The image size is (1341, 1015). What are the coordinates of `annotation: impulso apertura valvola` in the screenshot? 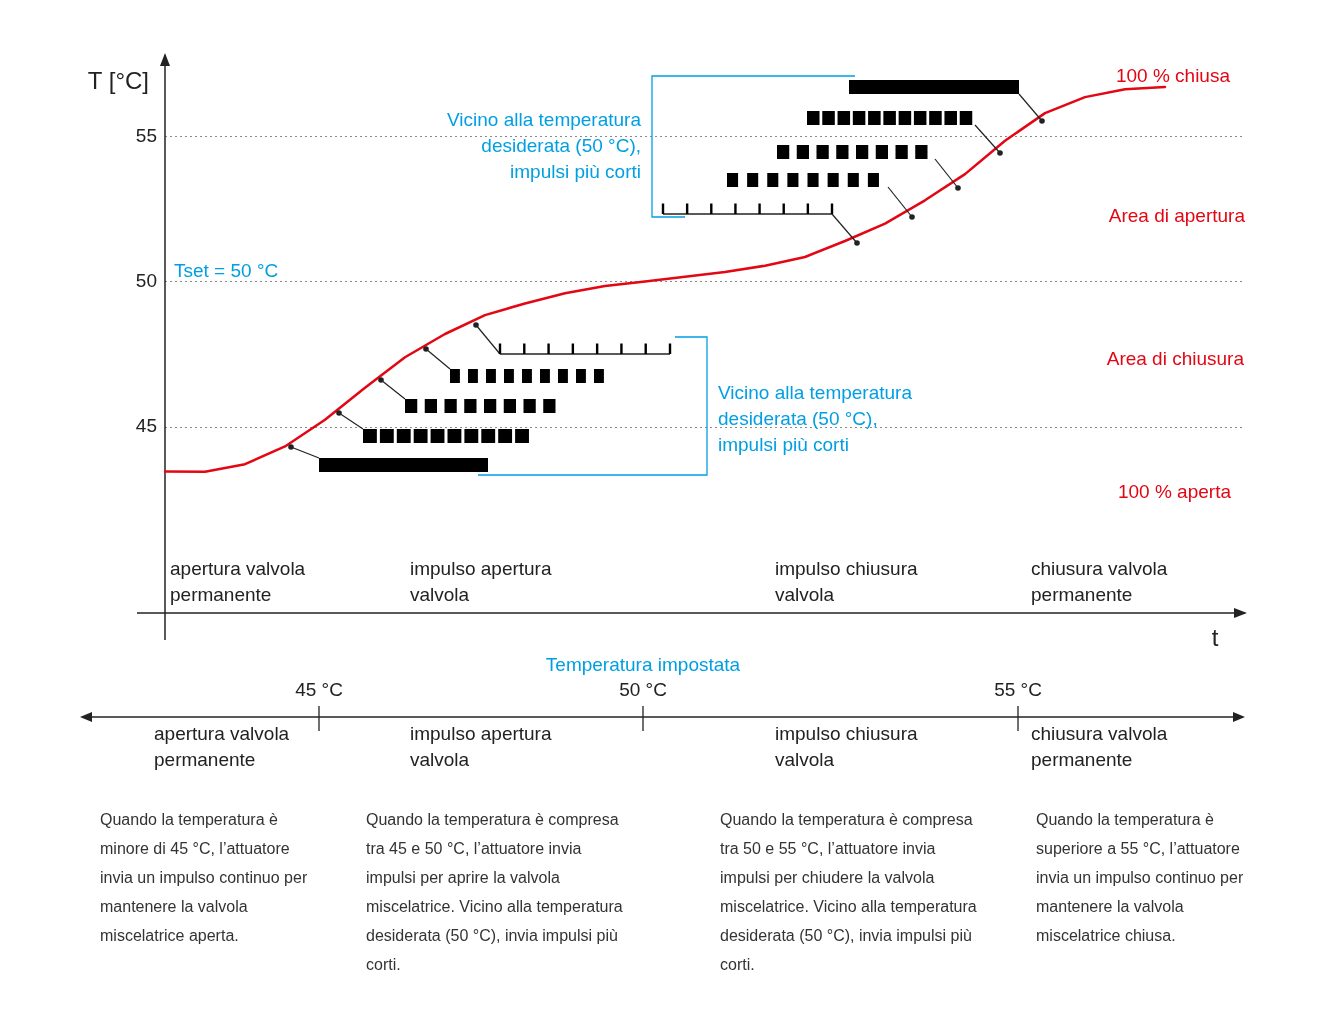 It's located at (481, 582).